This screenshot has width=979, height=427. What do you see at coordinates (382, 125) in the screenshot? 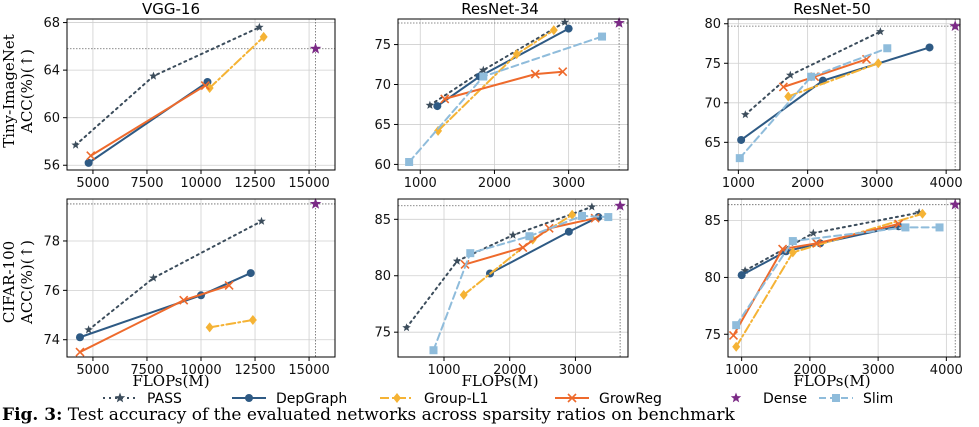
I see `y-tick-label: 65` at bounding box center [382, 125].